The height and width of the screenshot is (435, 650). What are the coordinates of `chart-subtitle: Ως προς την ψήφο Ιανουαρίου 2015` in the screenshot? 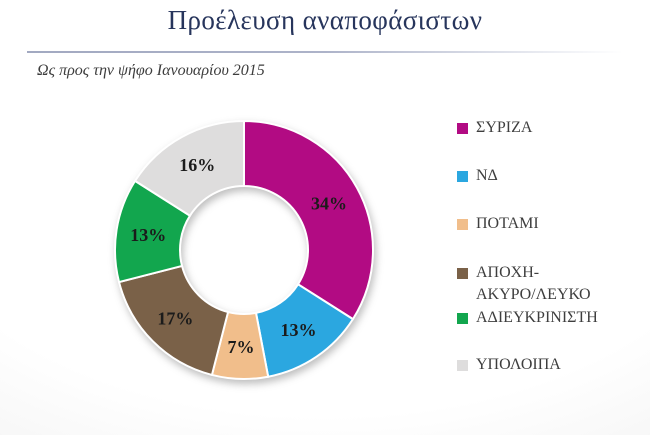 It's located at (151, 70).